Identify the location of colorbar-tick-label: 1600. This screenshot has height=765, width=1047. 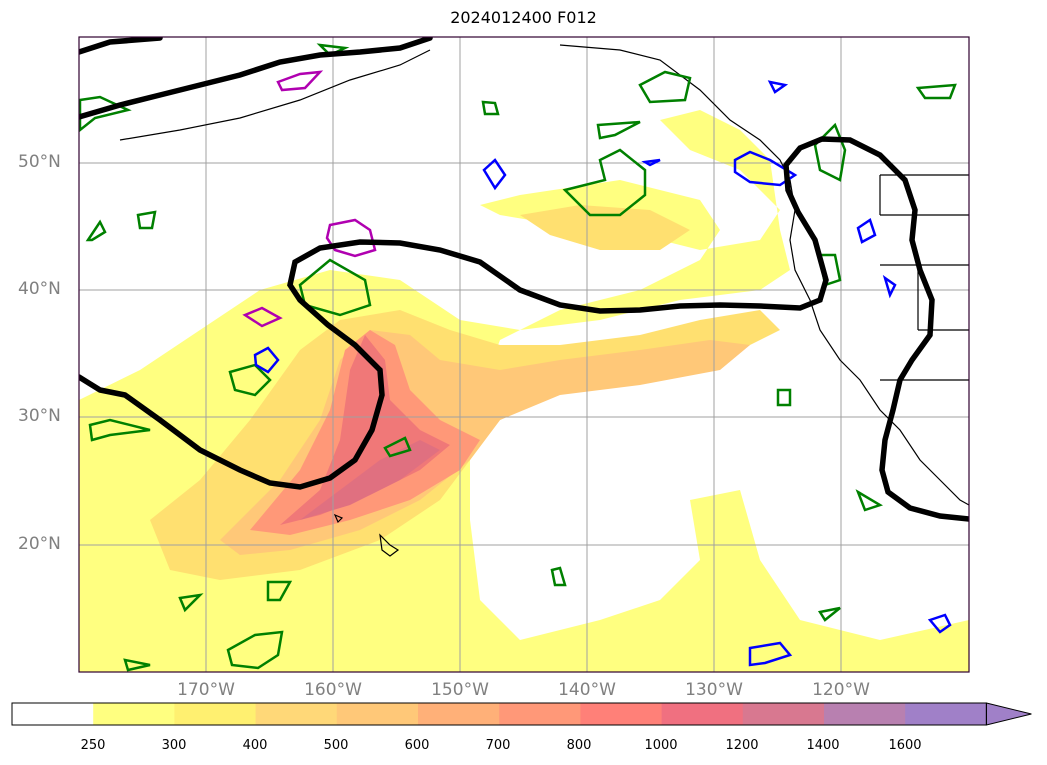
(905, 745).